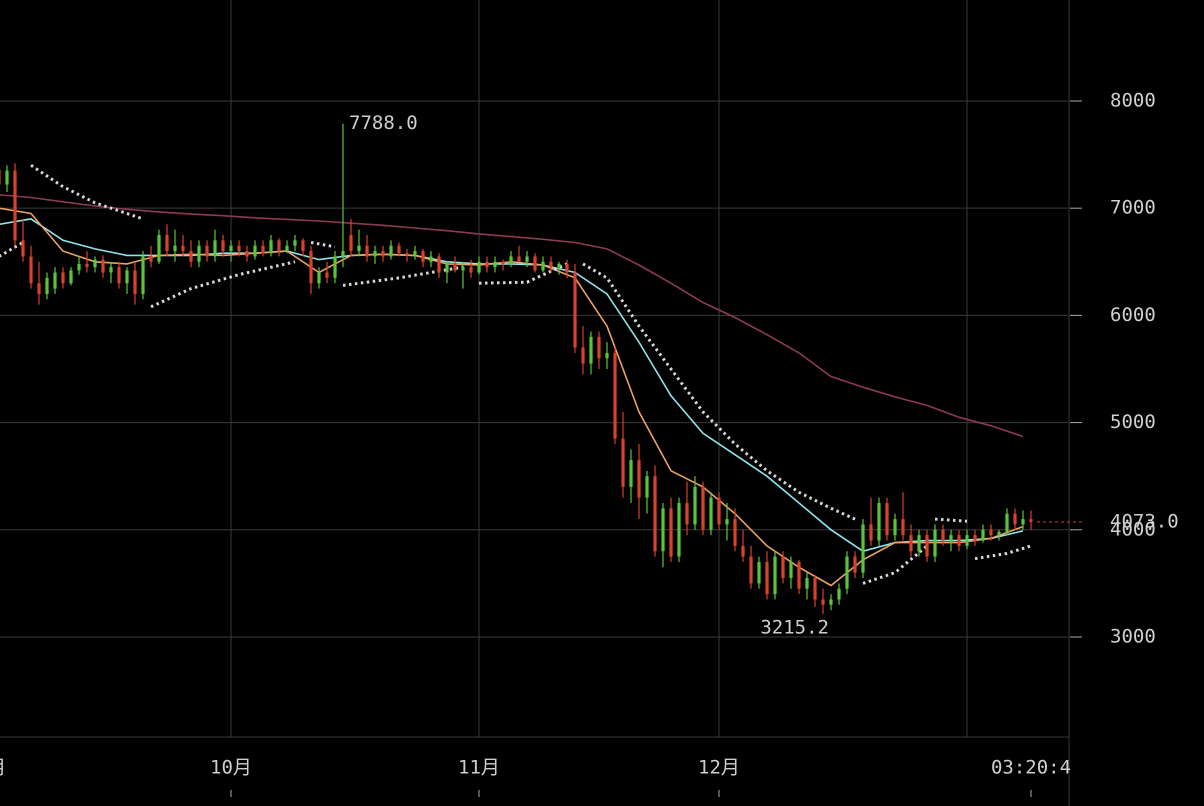 This screenshot has width=1204, height=806. Describe the element at coordinates (1133, 422) in the screenshot. I see `y-tick-label: 5000` at that location.